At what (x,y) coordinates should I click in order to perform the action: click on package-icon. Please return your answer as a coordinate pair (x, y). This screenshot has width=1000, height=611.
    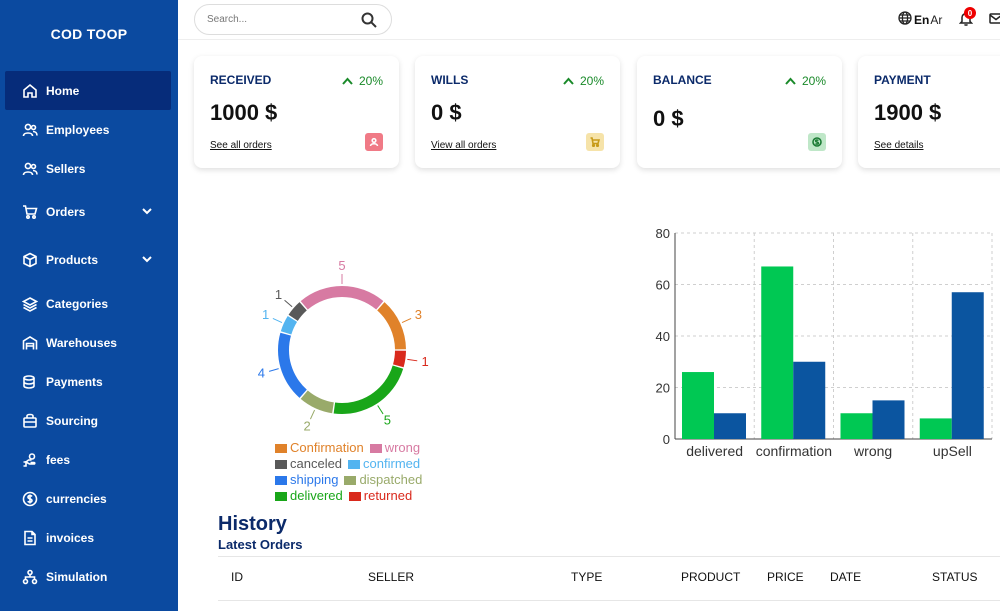
    Looking at the image, I should click on (29, 420).